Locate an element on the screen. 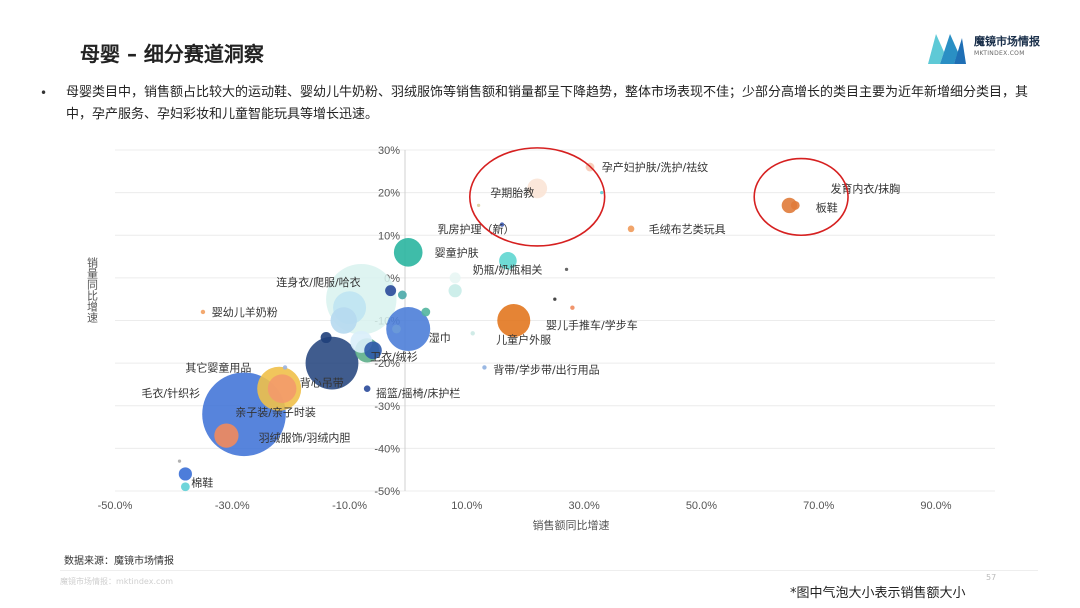  bubble-label: 背带/学步带/出行用品 is located at coordinates (546, 370).